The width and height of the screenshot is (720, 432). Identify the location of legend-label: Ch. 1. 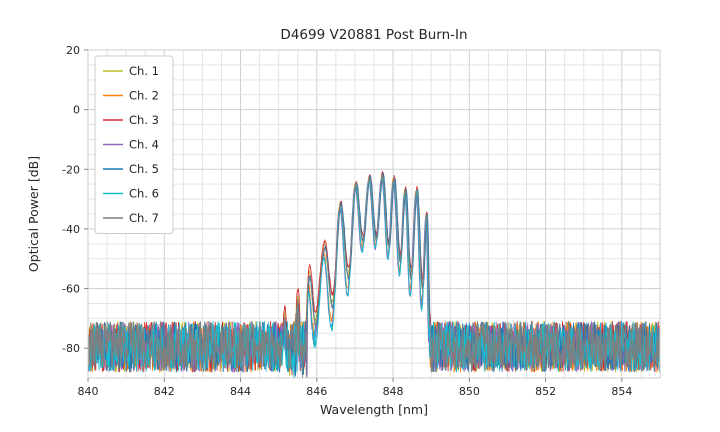
(144, 71).